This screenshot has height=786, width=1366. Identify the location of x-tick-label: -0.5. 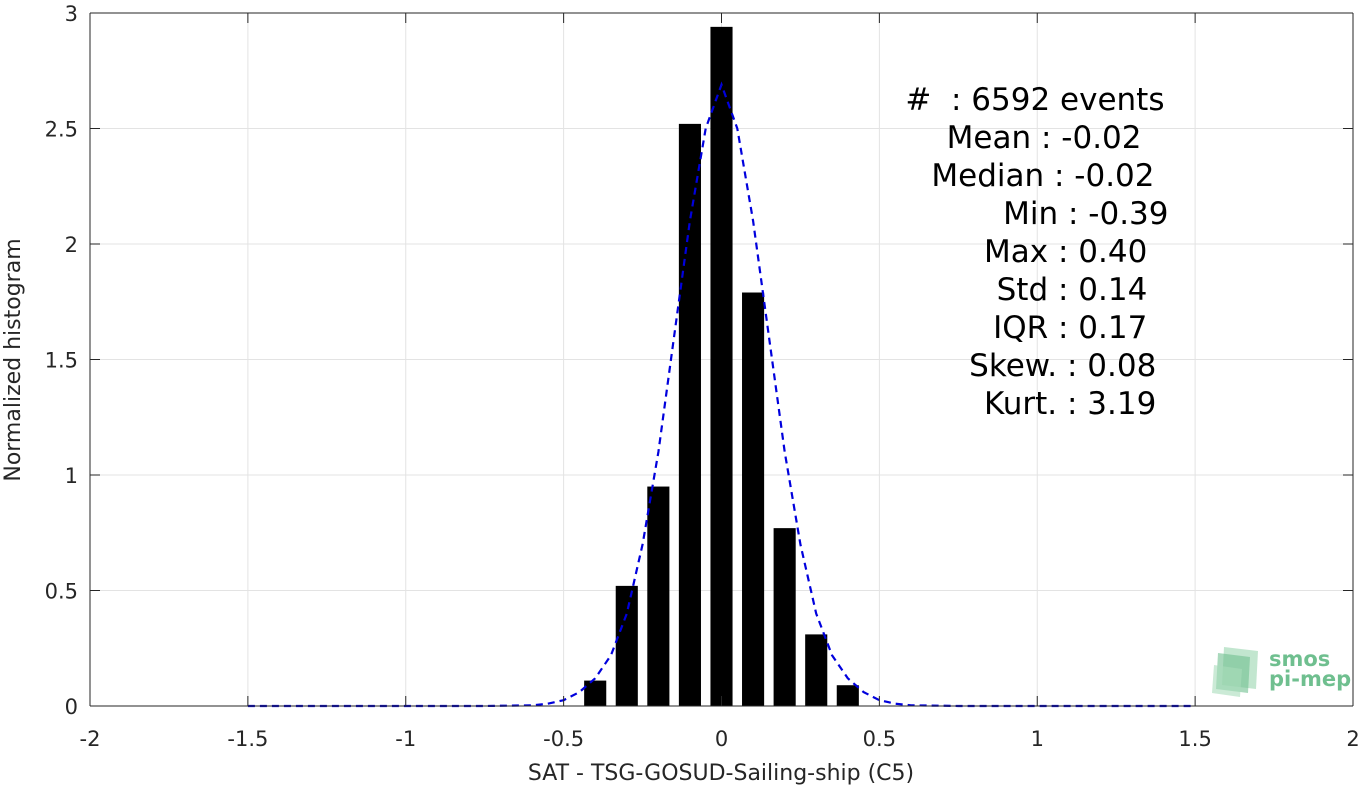
(563, 739).